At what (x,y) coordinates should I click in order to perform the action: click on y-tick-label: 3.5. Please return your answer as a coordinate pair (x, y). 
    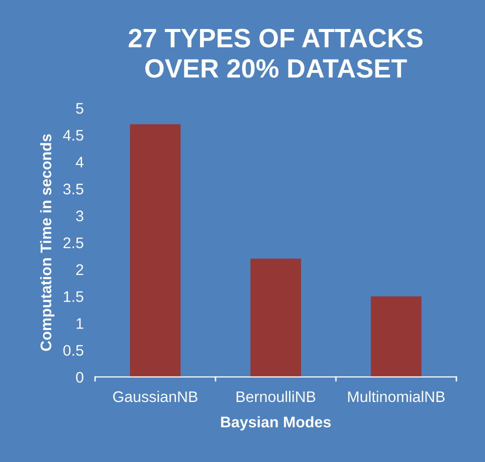
    Looking at the image, I should click on (73, 189).